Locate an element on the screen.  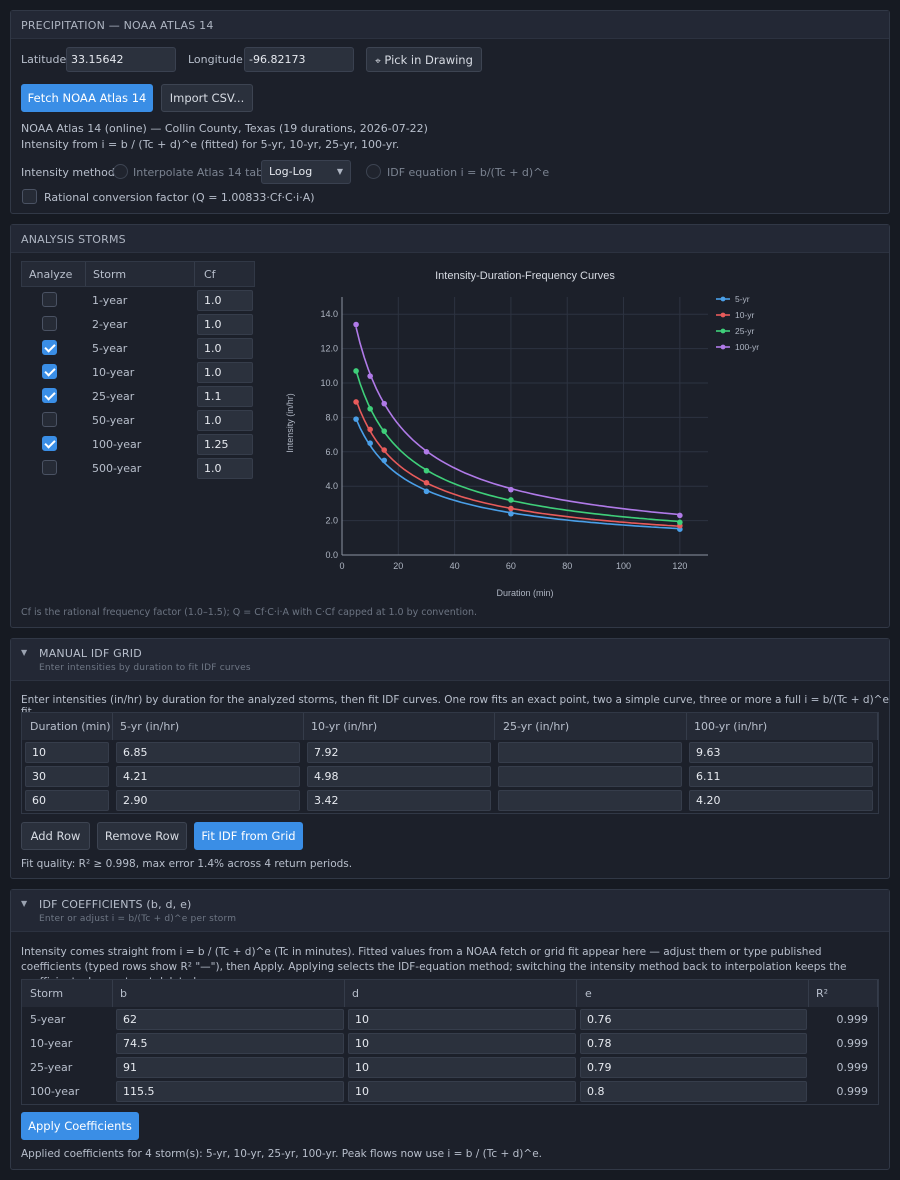
interpolate-radio is located at coordinates (120, 171).